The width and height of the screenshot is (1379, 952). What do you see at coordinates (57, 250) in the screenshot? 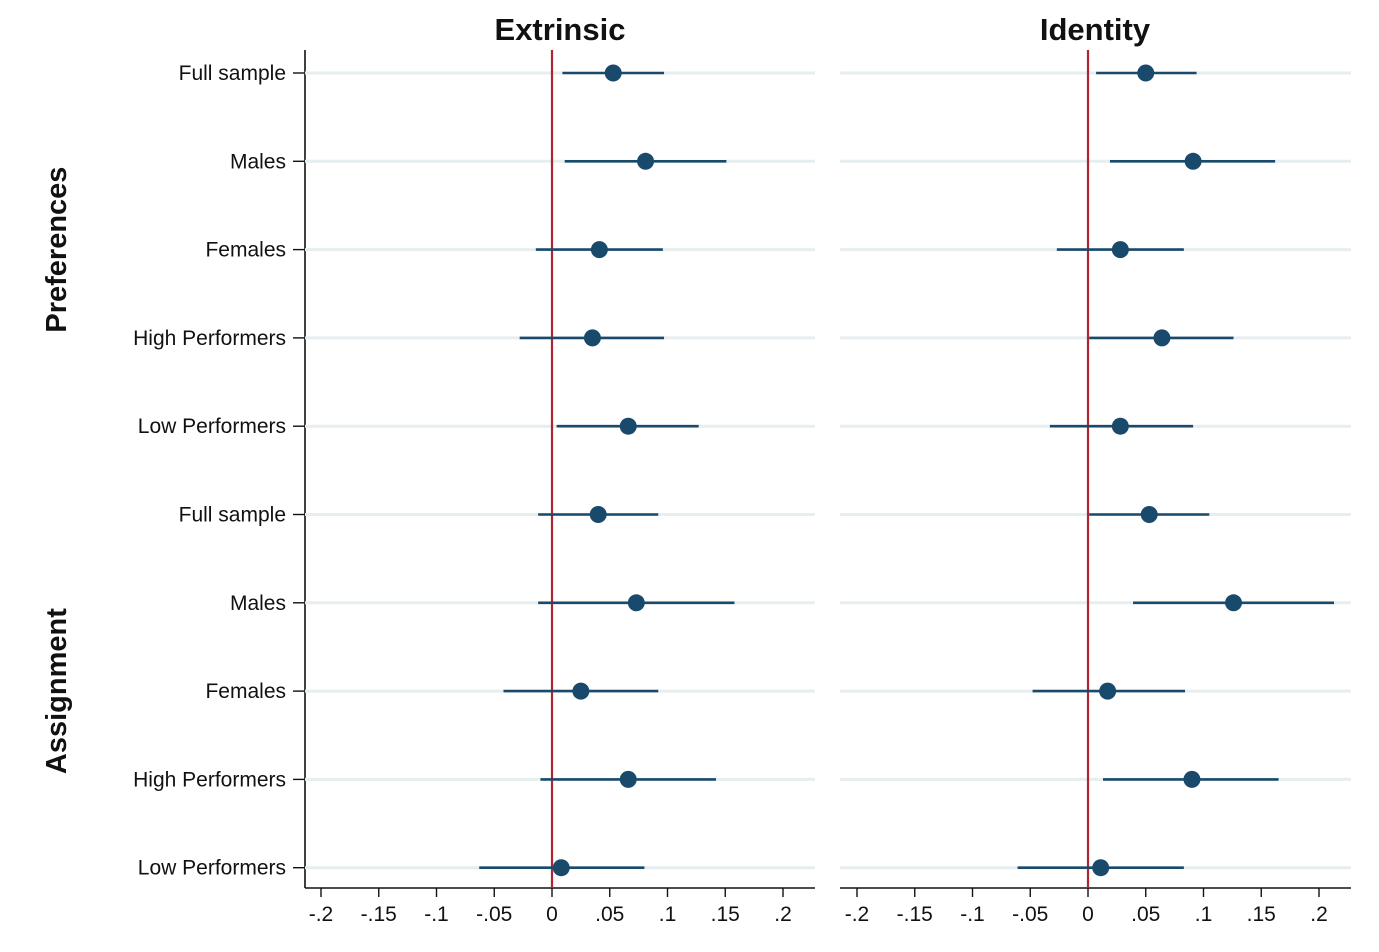
I see `group-label-preferences: Preferences` at bounding box center [57, 250].